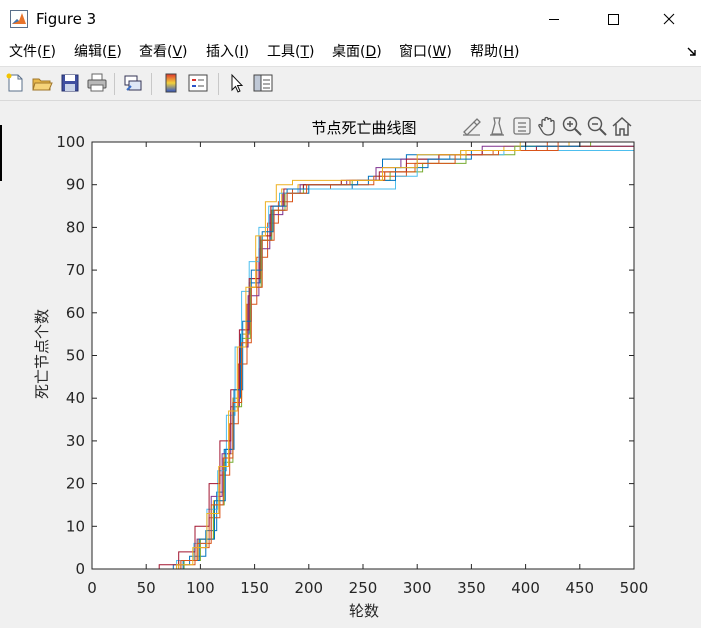 This screenshot has width=701, height=628. I want to click on x-tick-label: 100, so click(200, 588).